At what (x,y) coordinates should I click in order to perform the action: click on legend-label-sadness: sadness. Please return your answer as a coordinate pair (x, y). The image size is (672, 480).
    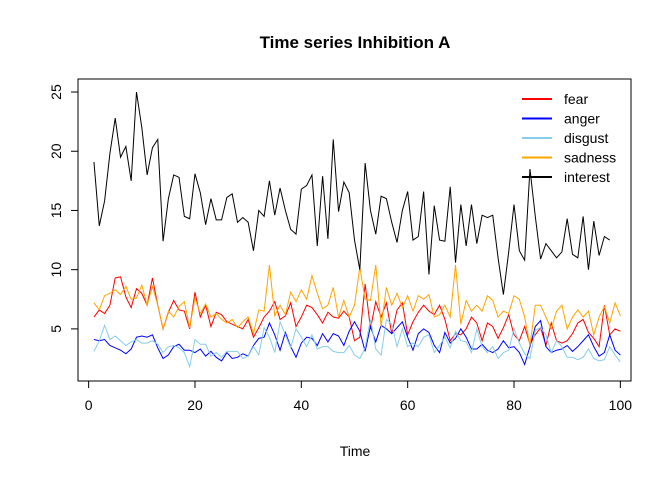
    Looking at the image, I should click on (590, 158).